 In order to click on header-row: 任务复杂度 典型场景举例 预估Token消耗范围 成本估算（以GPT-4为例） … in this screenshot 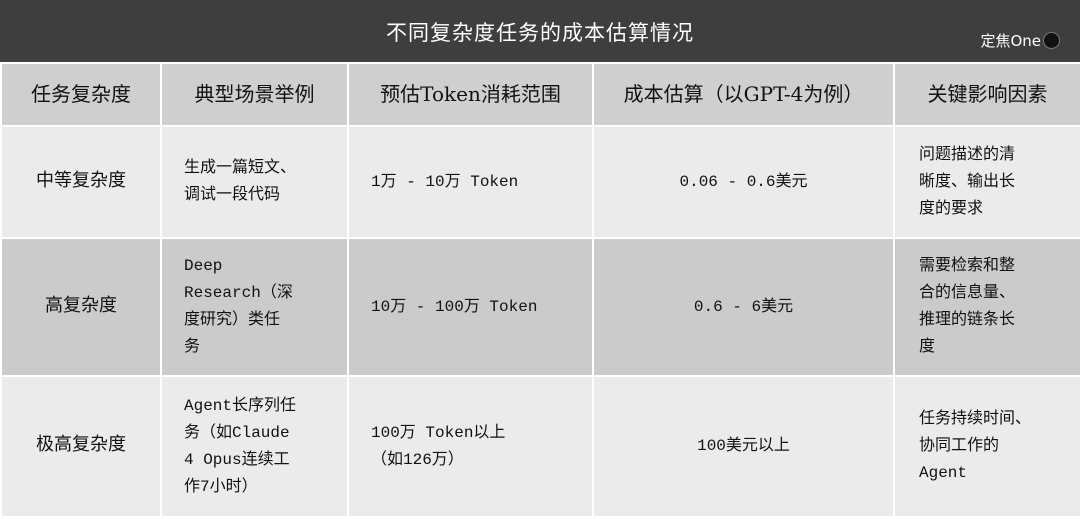, I will do `click(540, 94)`.